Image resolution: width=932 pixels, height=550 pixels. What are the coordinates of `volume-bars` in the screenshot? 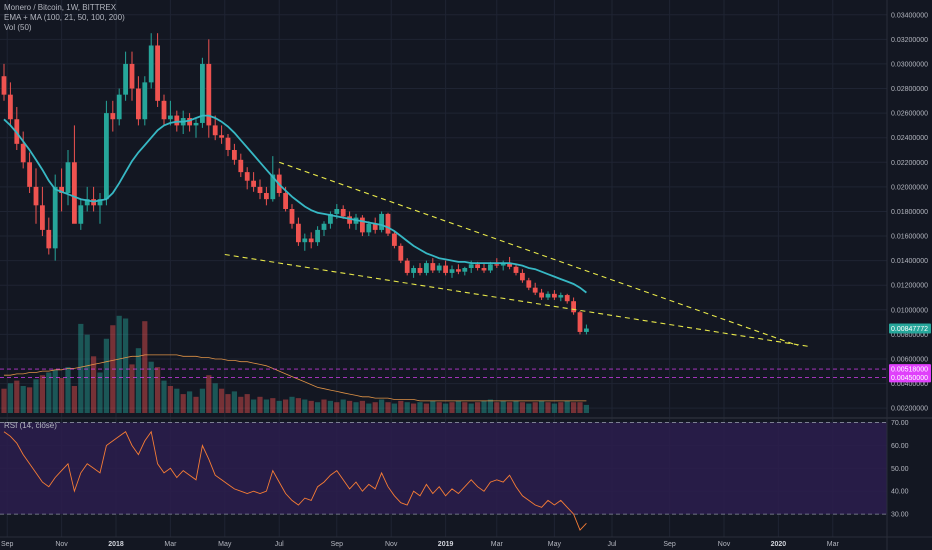 It's located at (295, 364).